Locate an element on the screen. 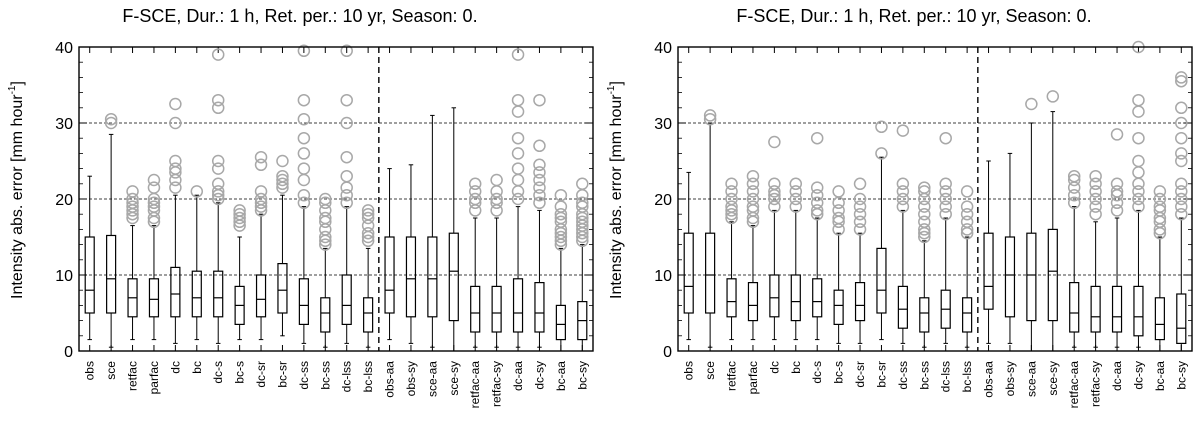  y-tick-label: 40 is located at coordinates (64, 48).